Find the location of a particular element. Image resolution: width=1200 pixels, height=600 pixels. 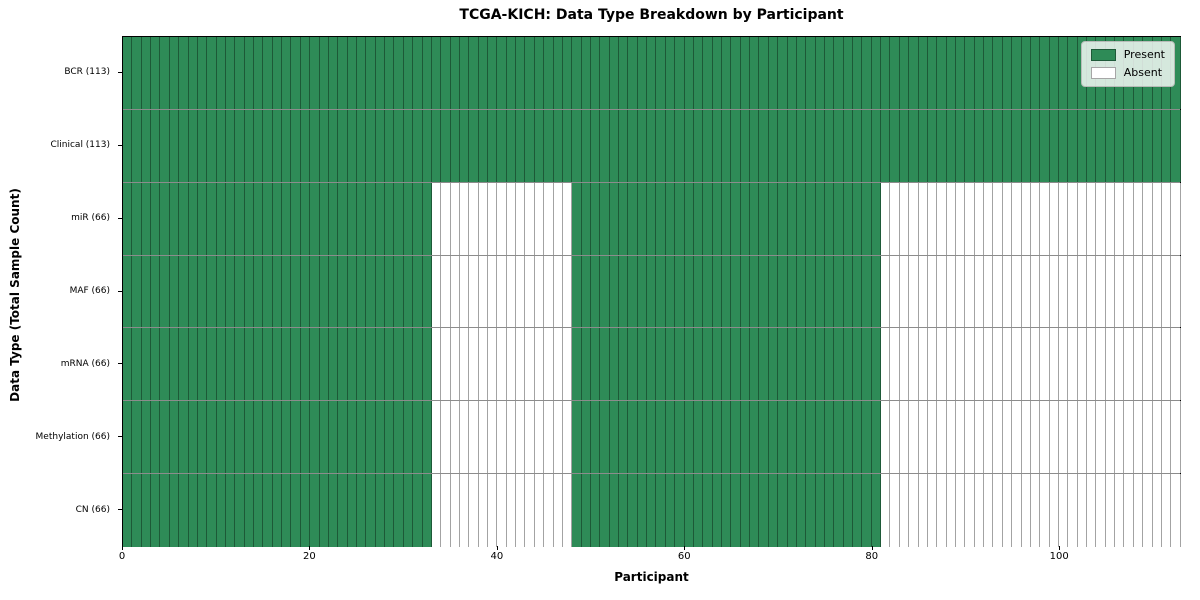

legend-swatch-present is located at coordinates (1103, 55).